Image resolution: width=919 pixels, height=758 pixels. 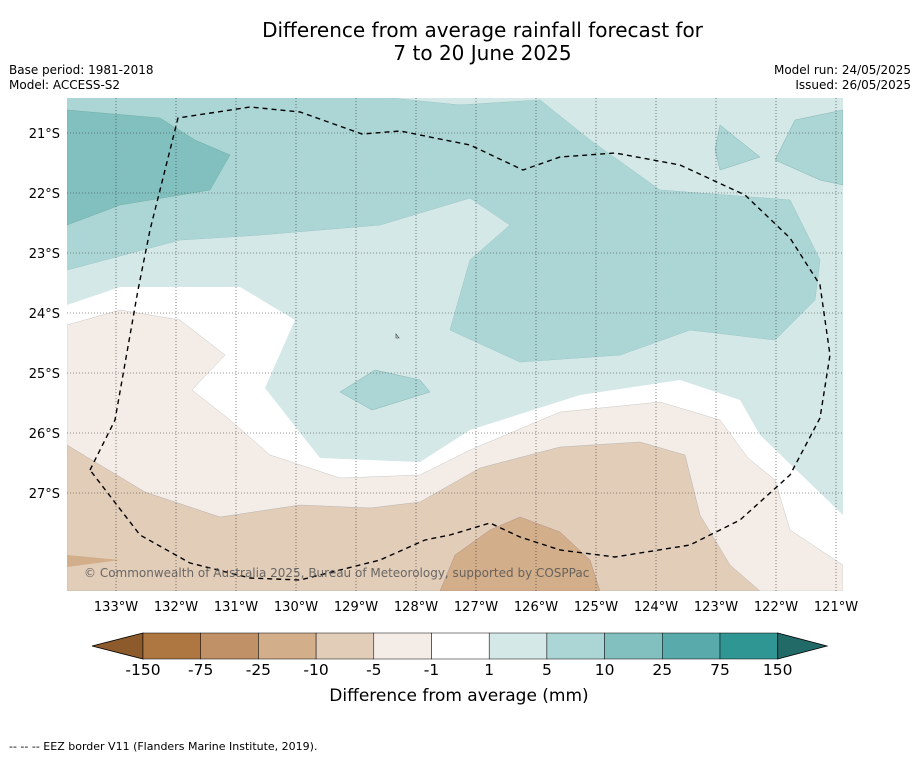 What do you see at coordinates (374, 670) in the screenshot?
I see `colorbar-tick-label: -5` at bounding box center [374, 670].